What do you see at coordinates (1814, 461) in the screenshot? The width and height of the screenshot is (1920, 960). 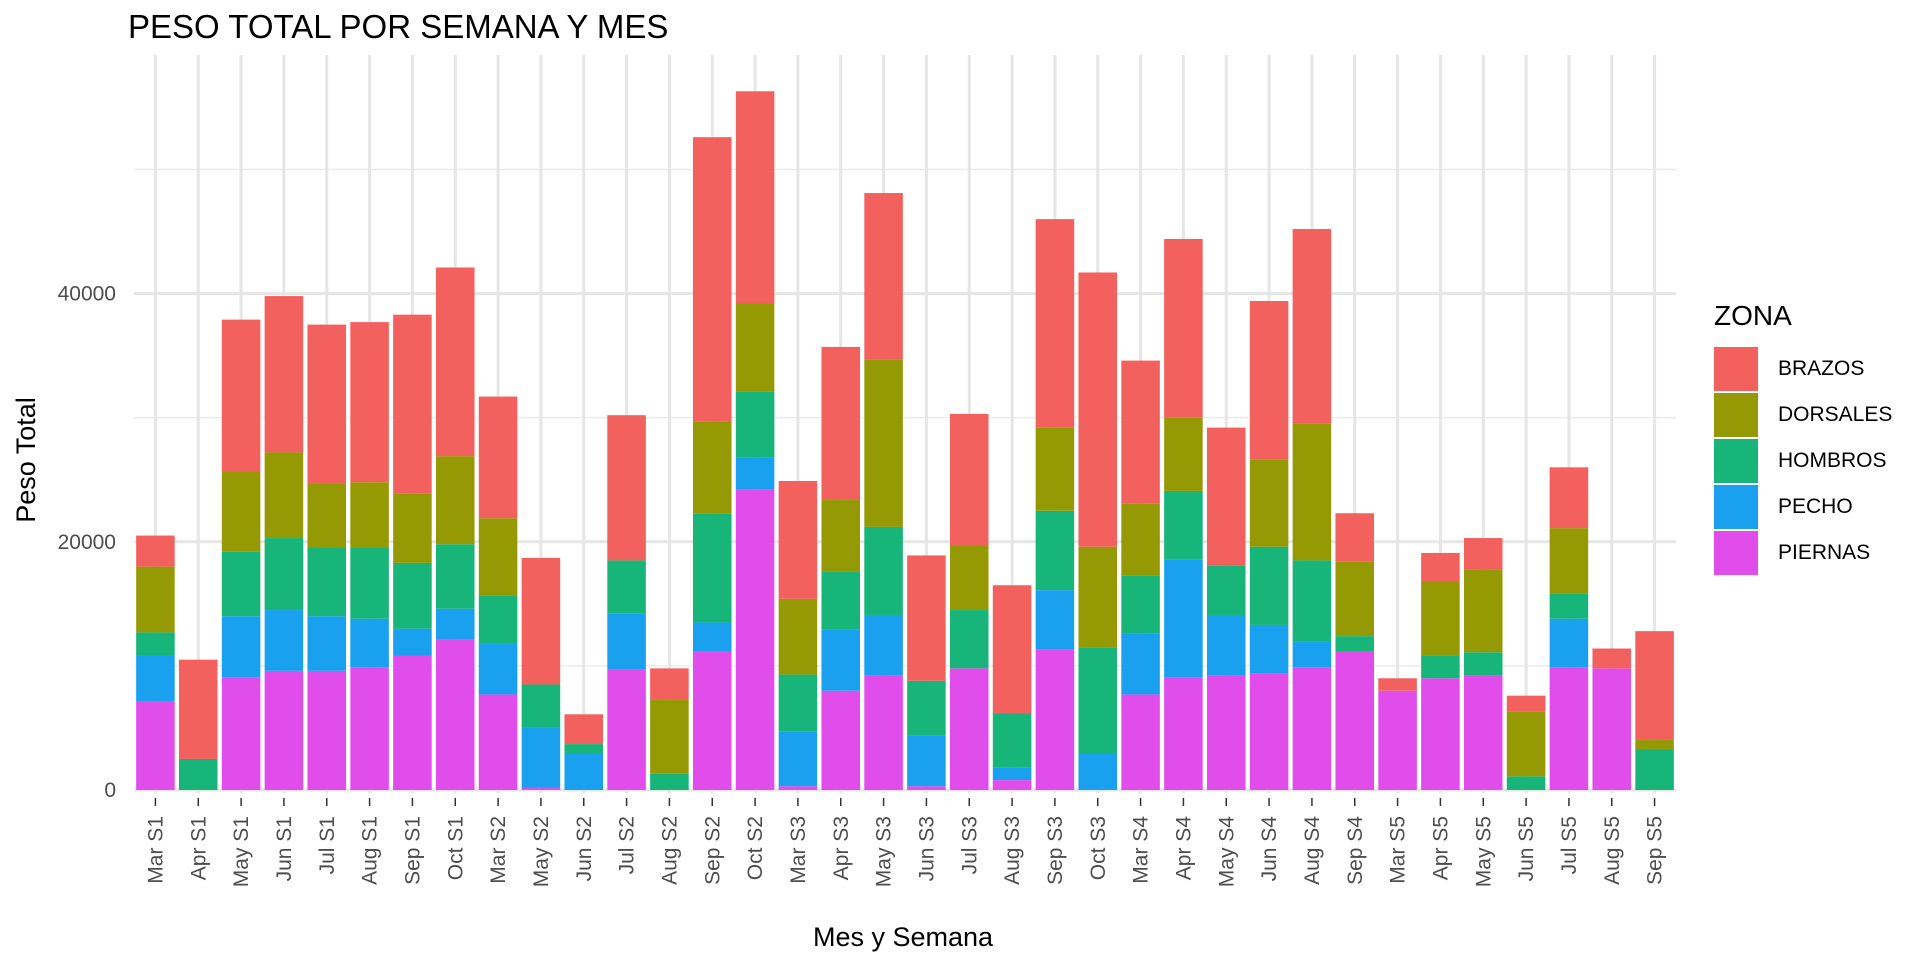 I see `legend-item-hombros: HOMBROS` at bounding box center [1814, 461].